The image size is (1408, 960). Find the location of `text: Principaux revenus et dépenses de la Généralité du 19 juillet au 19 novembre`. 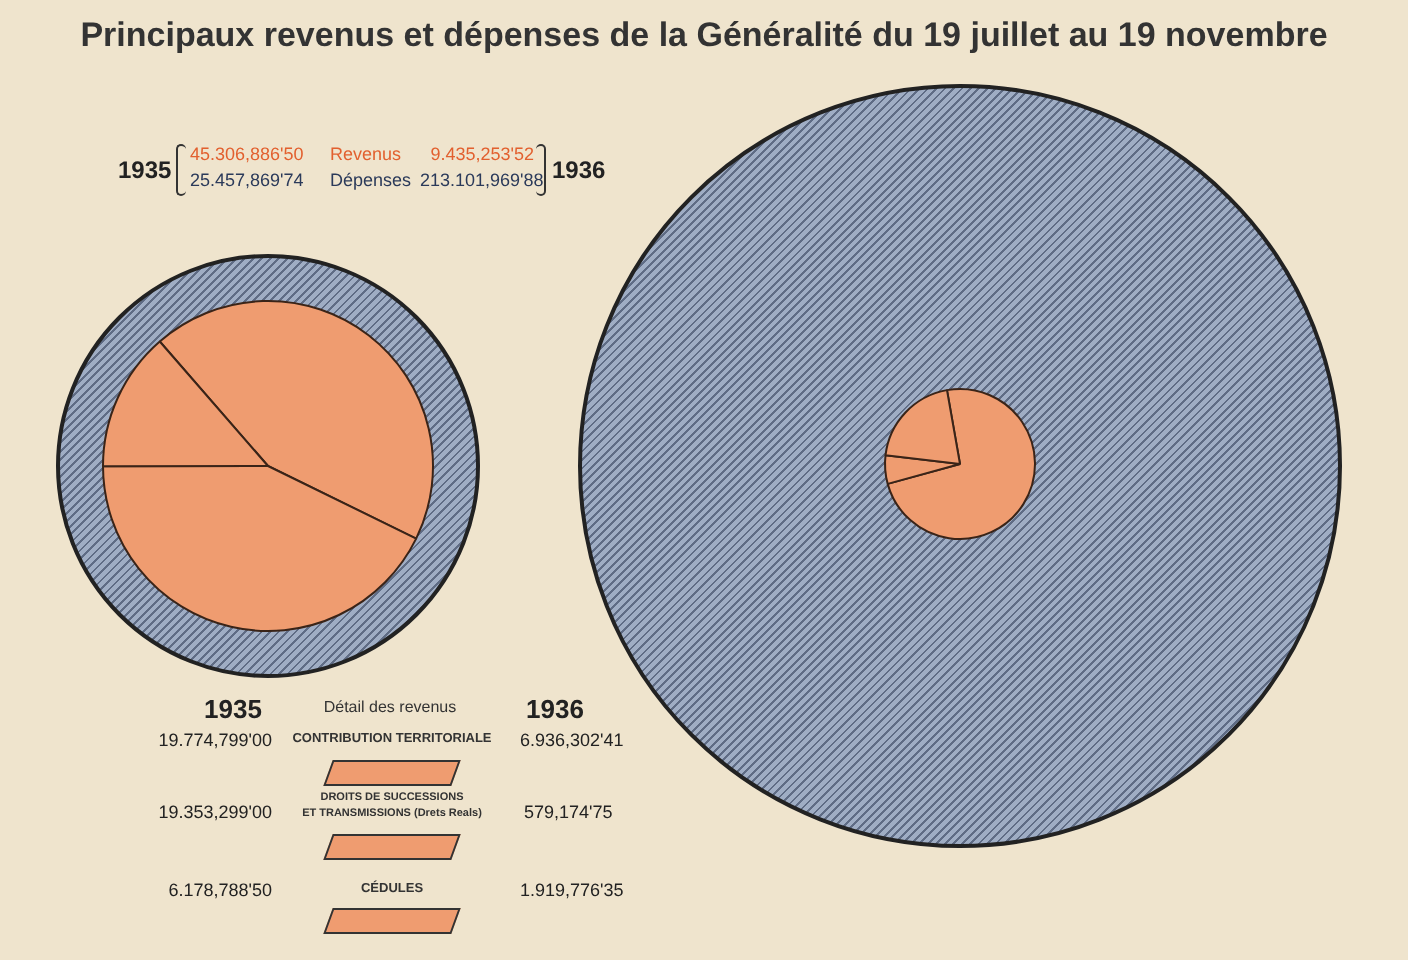

text: Principaux revenus et dépenses de la Généralité du 19 juillet au 19 novembre is located at coordinates (704, 36).